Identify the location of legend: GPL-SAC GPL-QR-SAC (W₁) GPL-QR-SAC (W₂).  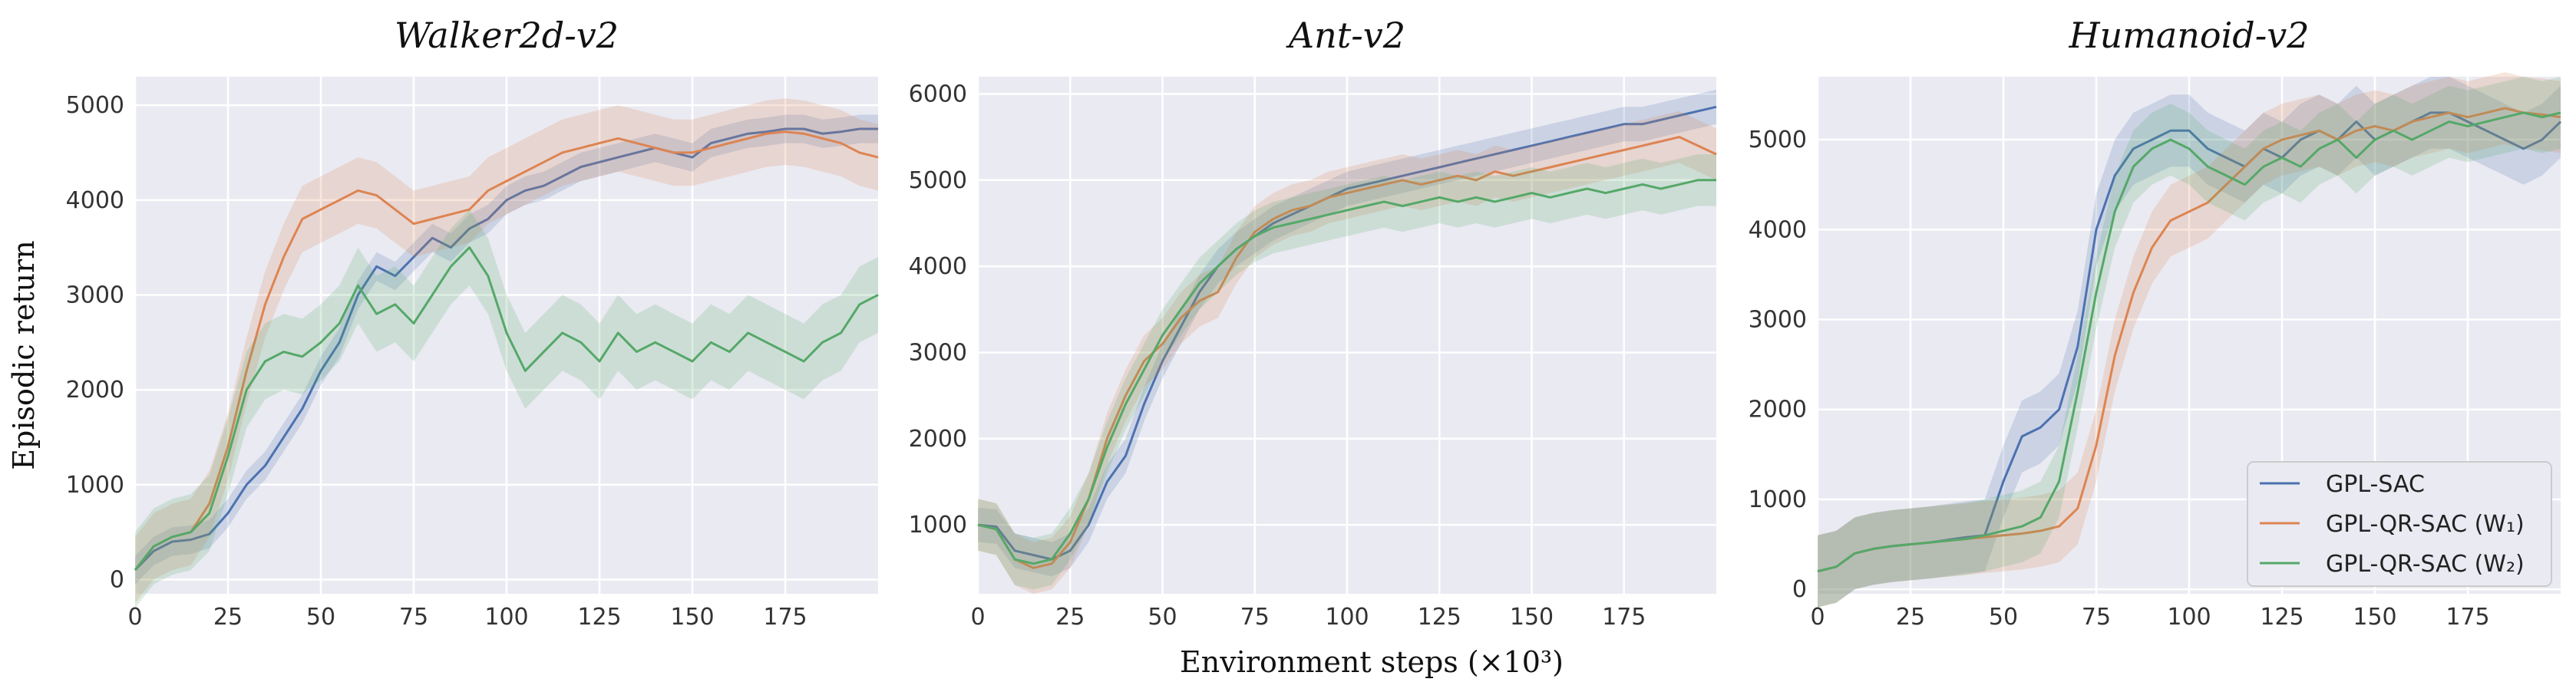
(2399, 524).